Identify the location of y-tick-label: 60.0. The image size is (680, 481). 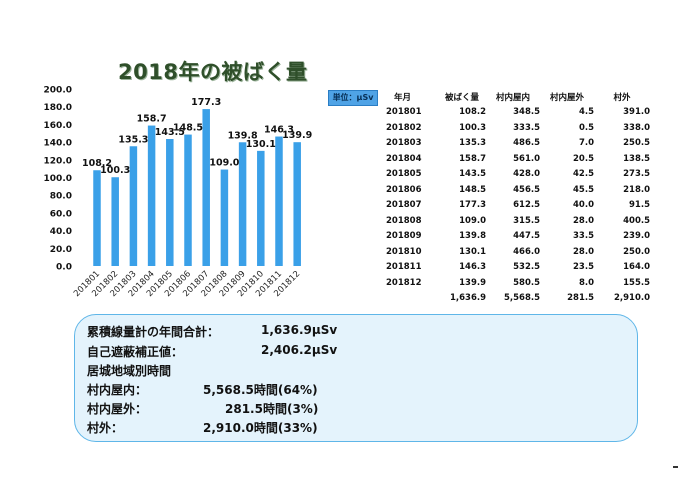
(61, 214).